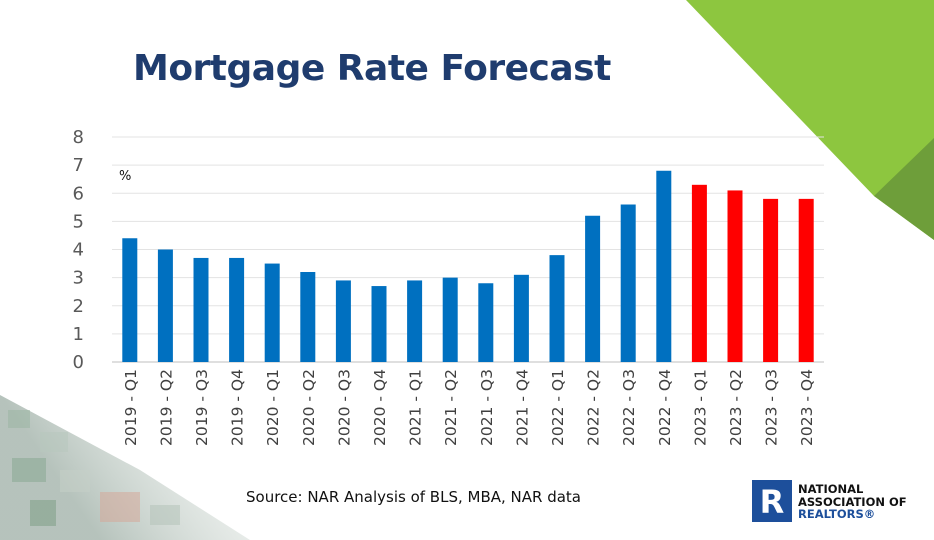  What do you see at coordinates (522, 407) in the screenshot?
I see `x-tick-label: 2021 - Q4` at bounding box center [522, 407].